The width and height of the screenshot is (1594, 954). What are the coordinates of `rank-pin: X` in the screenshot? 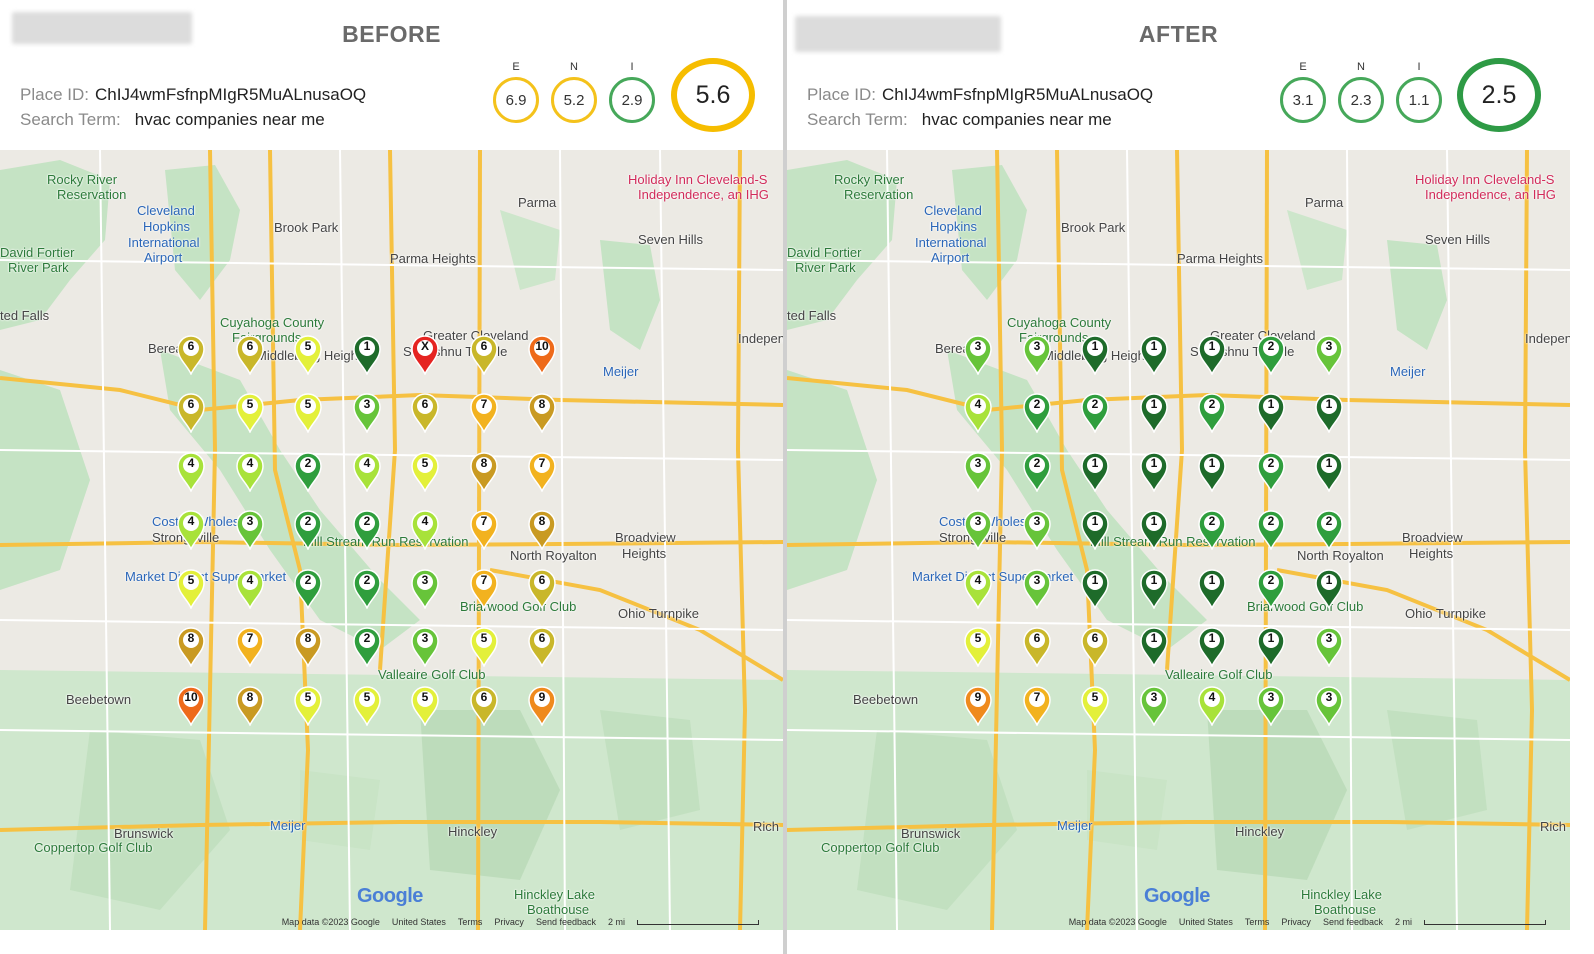 It's located at (425, 355).